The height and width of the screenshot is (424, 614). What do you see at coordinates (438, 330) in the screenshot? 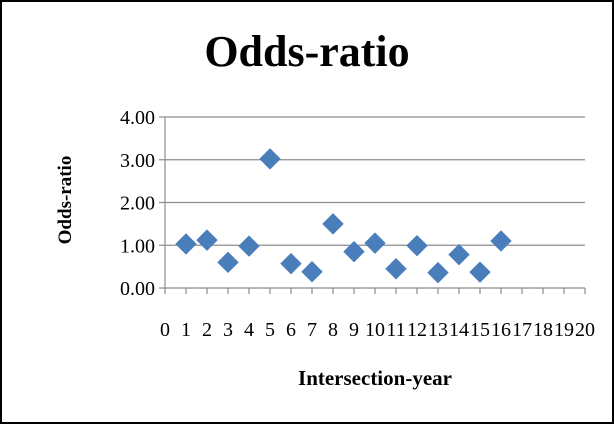
I see `x-tick-label-13: 13` at bounding box center [438, 330].